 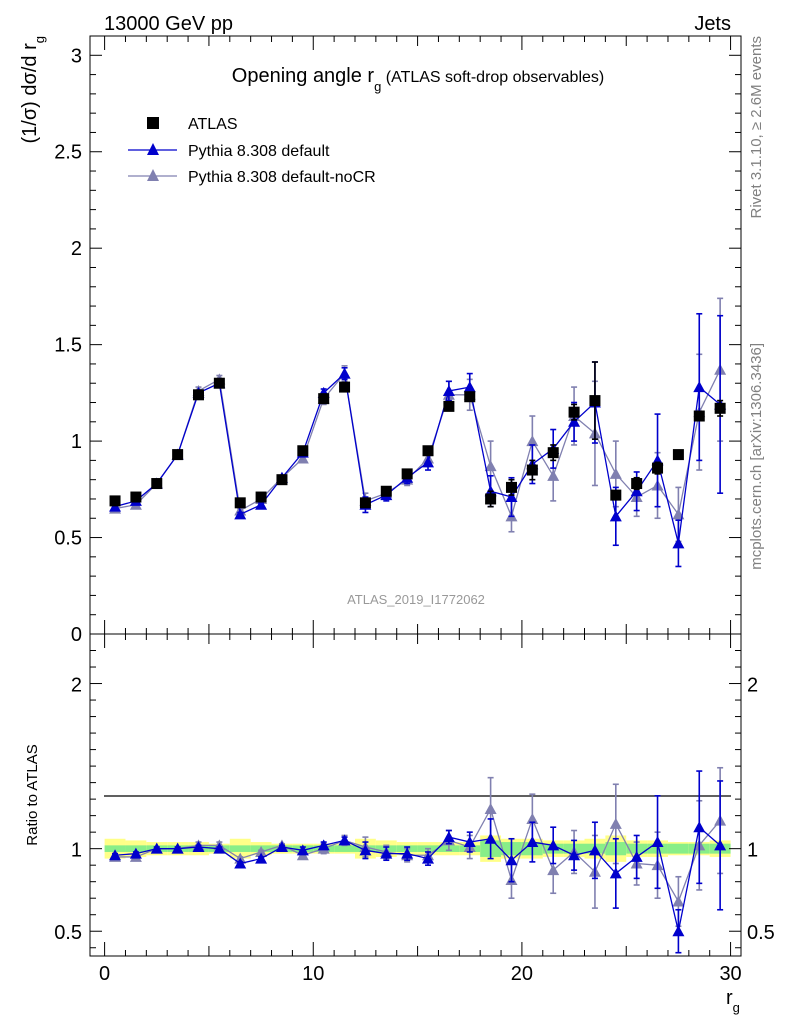 I want to click on legend-label-atlas: ATLAS, so click(x=213, y=124).